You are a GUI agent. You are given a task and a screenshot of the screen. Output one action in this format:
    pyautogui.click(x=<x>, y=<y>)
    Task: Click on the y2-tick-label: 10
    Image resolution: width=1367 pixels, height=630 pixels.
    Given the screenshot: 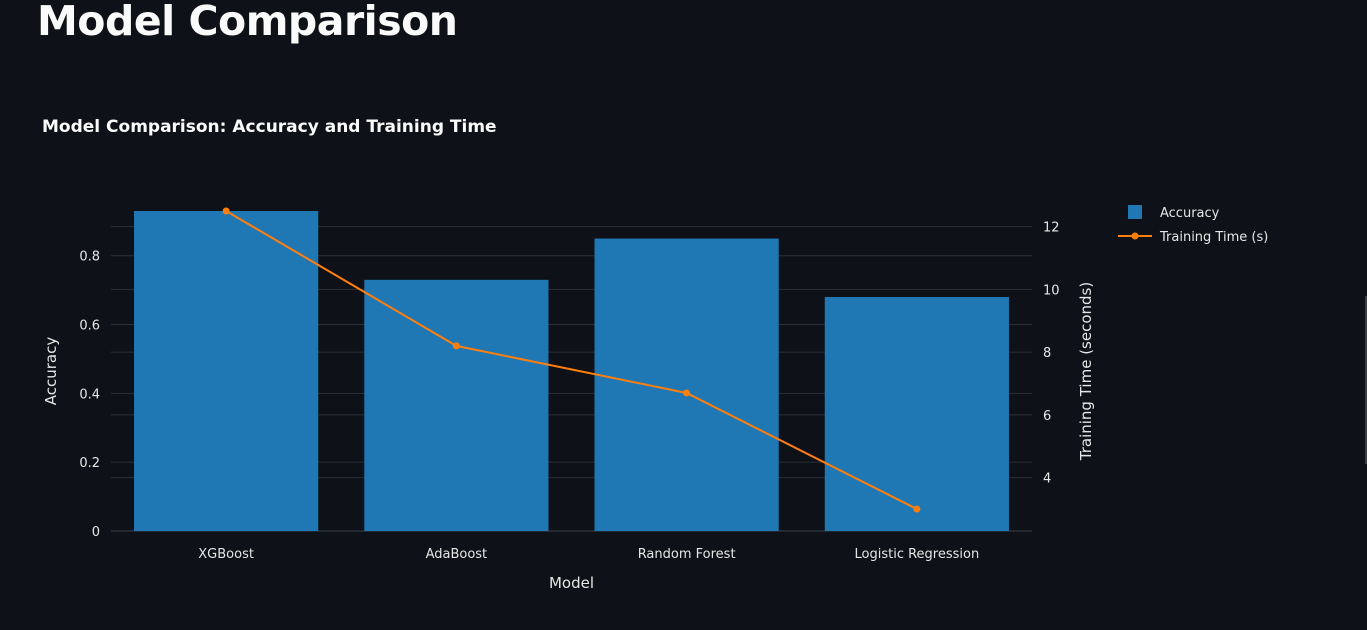 What is the action you would take?
    pyautogui.click(x=1051, y=290)
    